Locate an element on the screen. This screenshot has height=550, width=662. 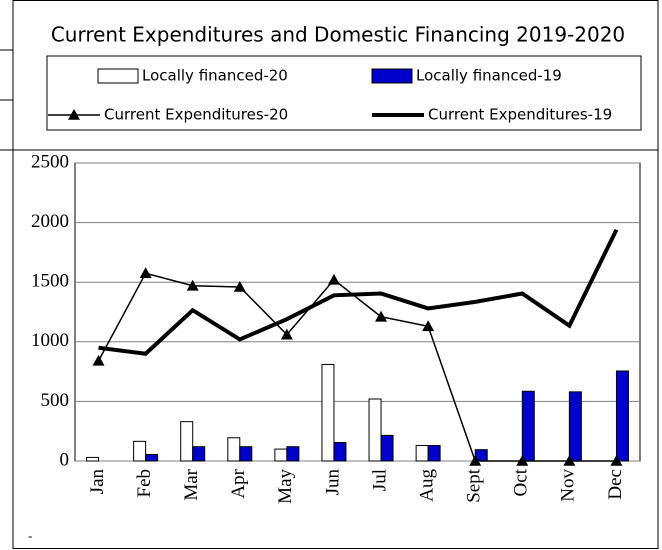
legend-label: Locally financed-20 is located at coordinates (215, 76).